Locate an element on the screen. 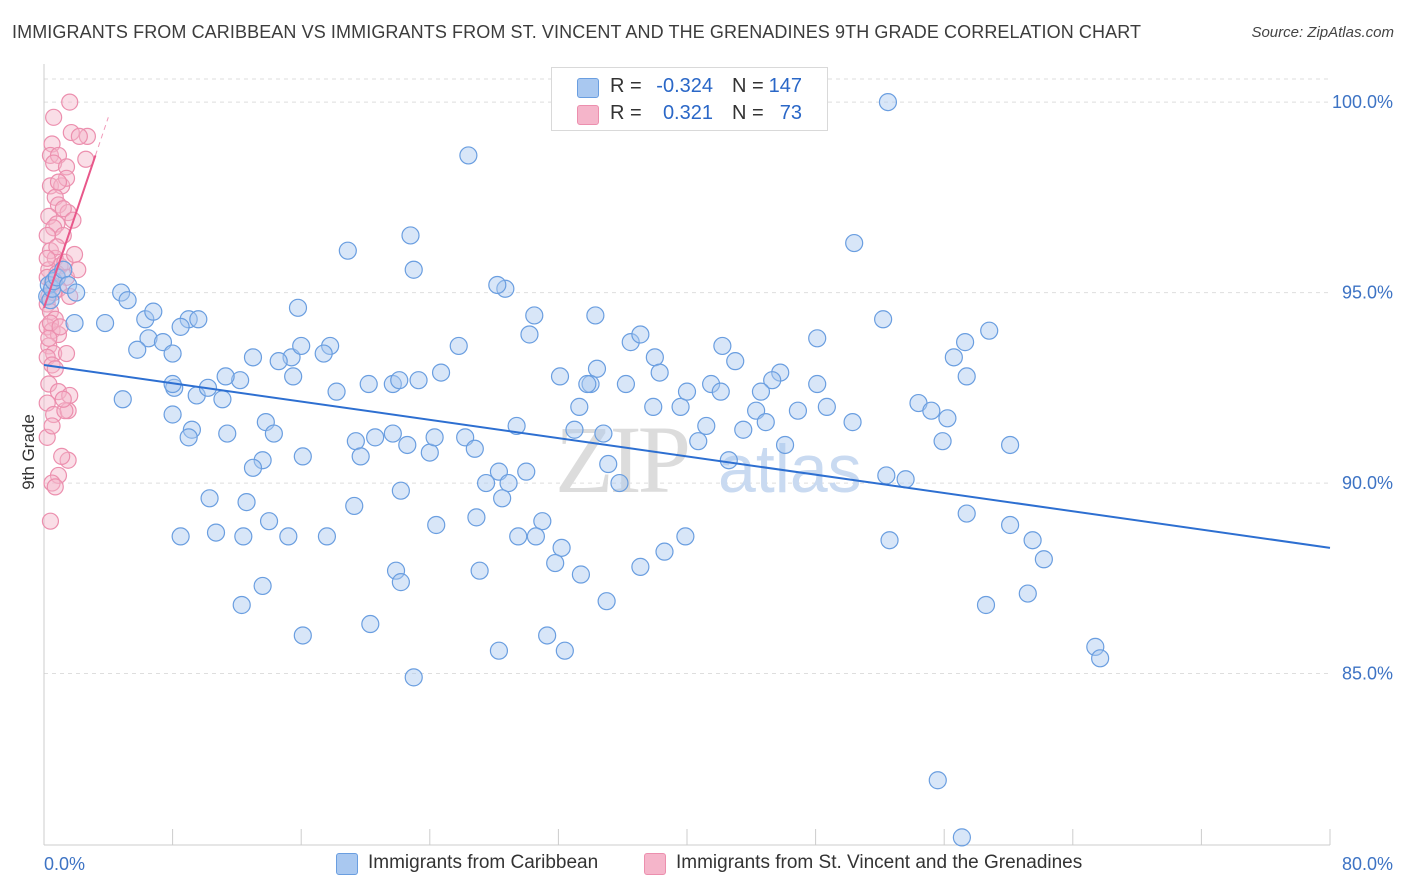 This screenshot has height=892, width=1406. legend-r-value: 0.321 is located at coordinates (687, 113).